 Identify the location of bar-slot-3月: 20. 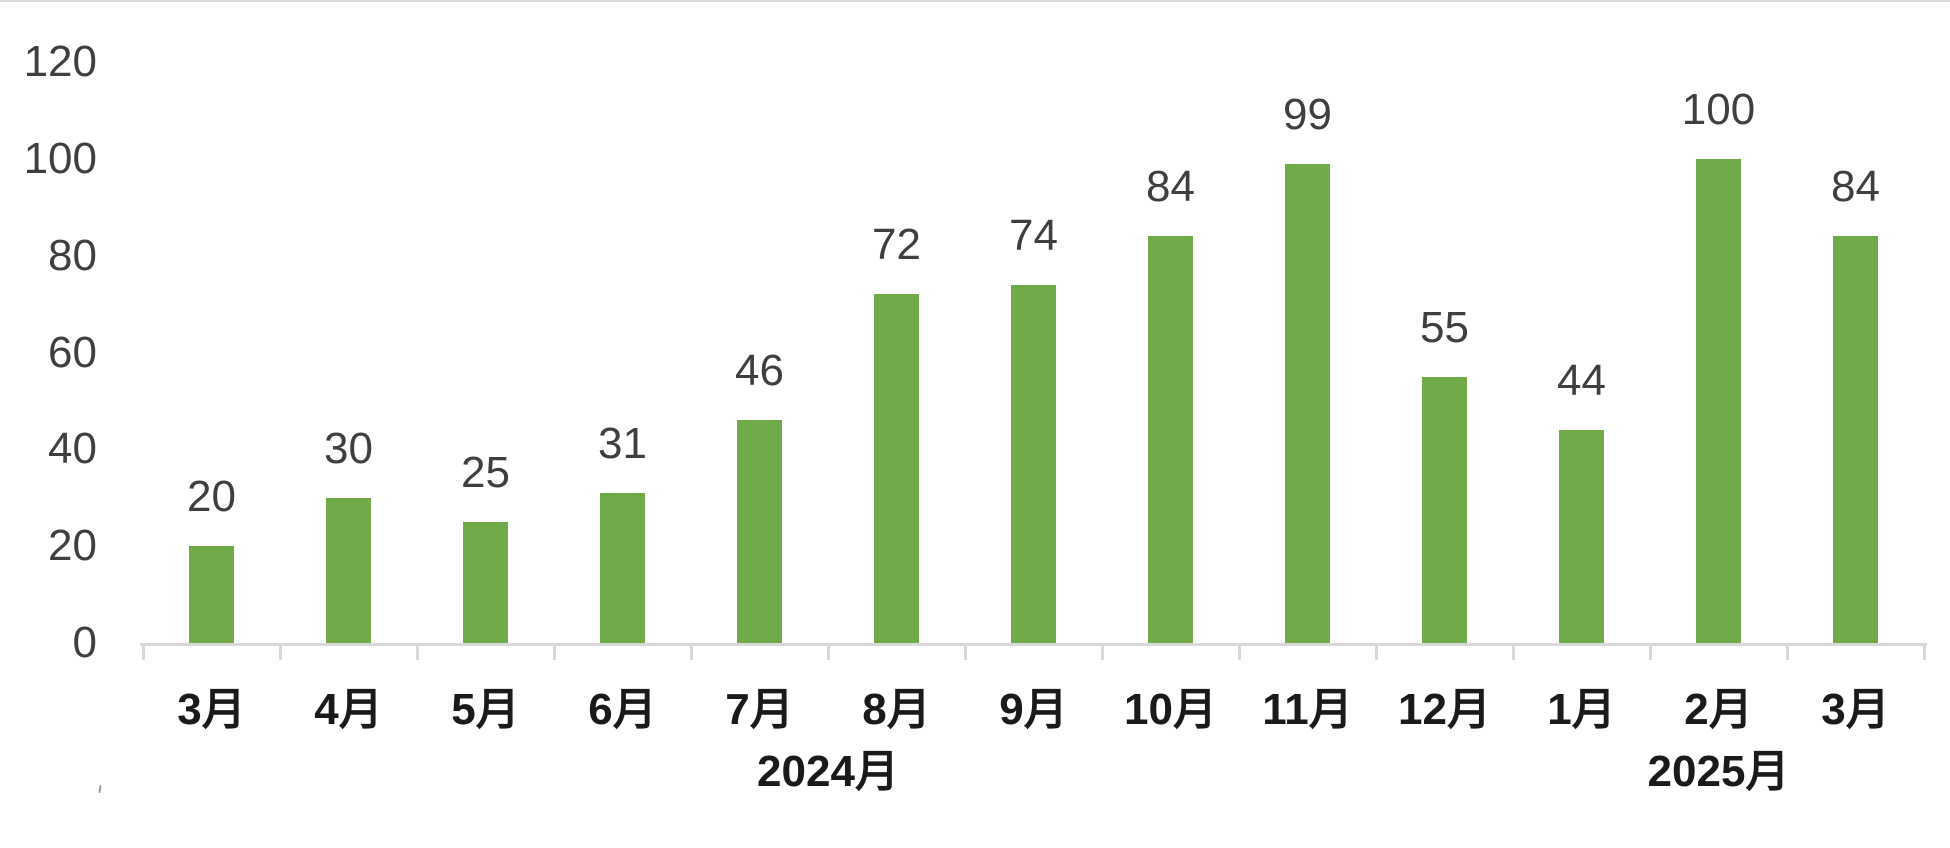
(211, 352).